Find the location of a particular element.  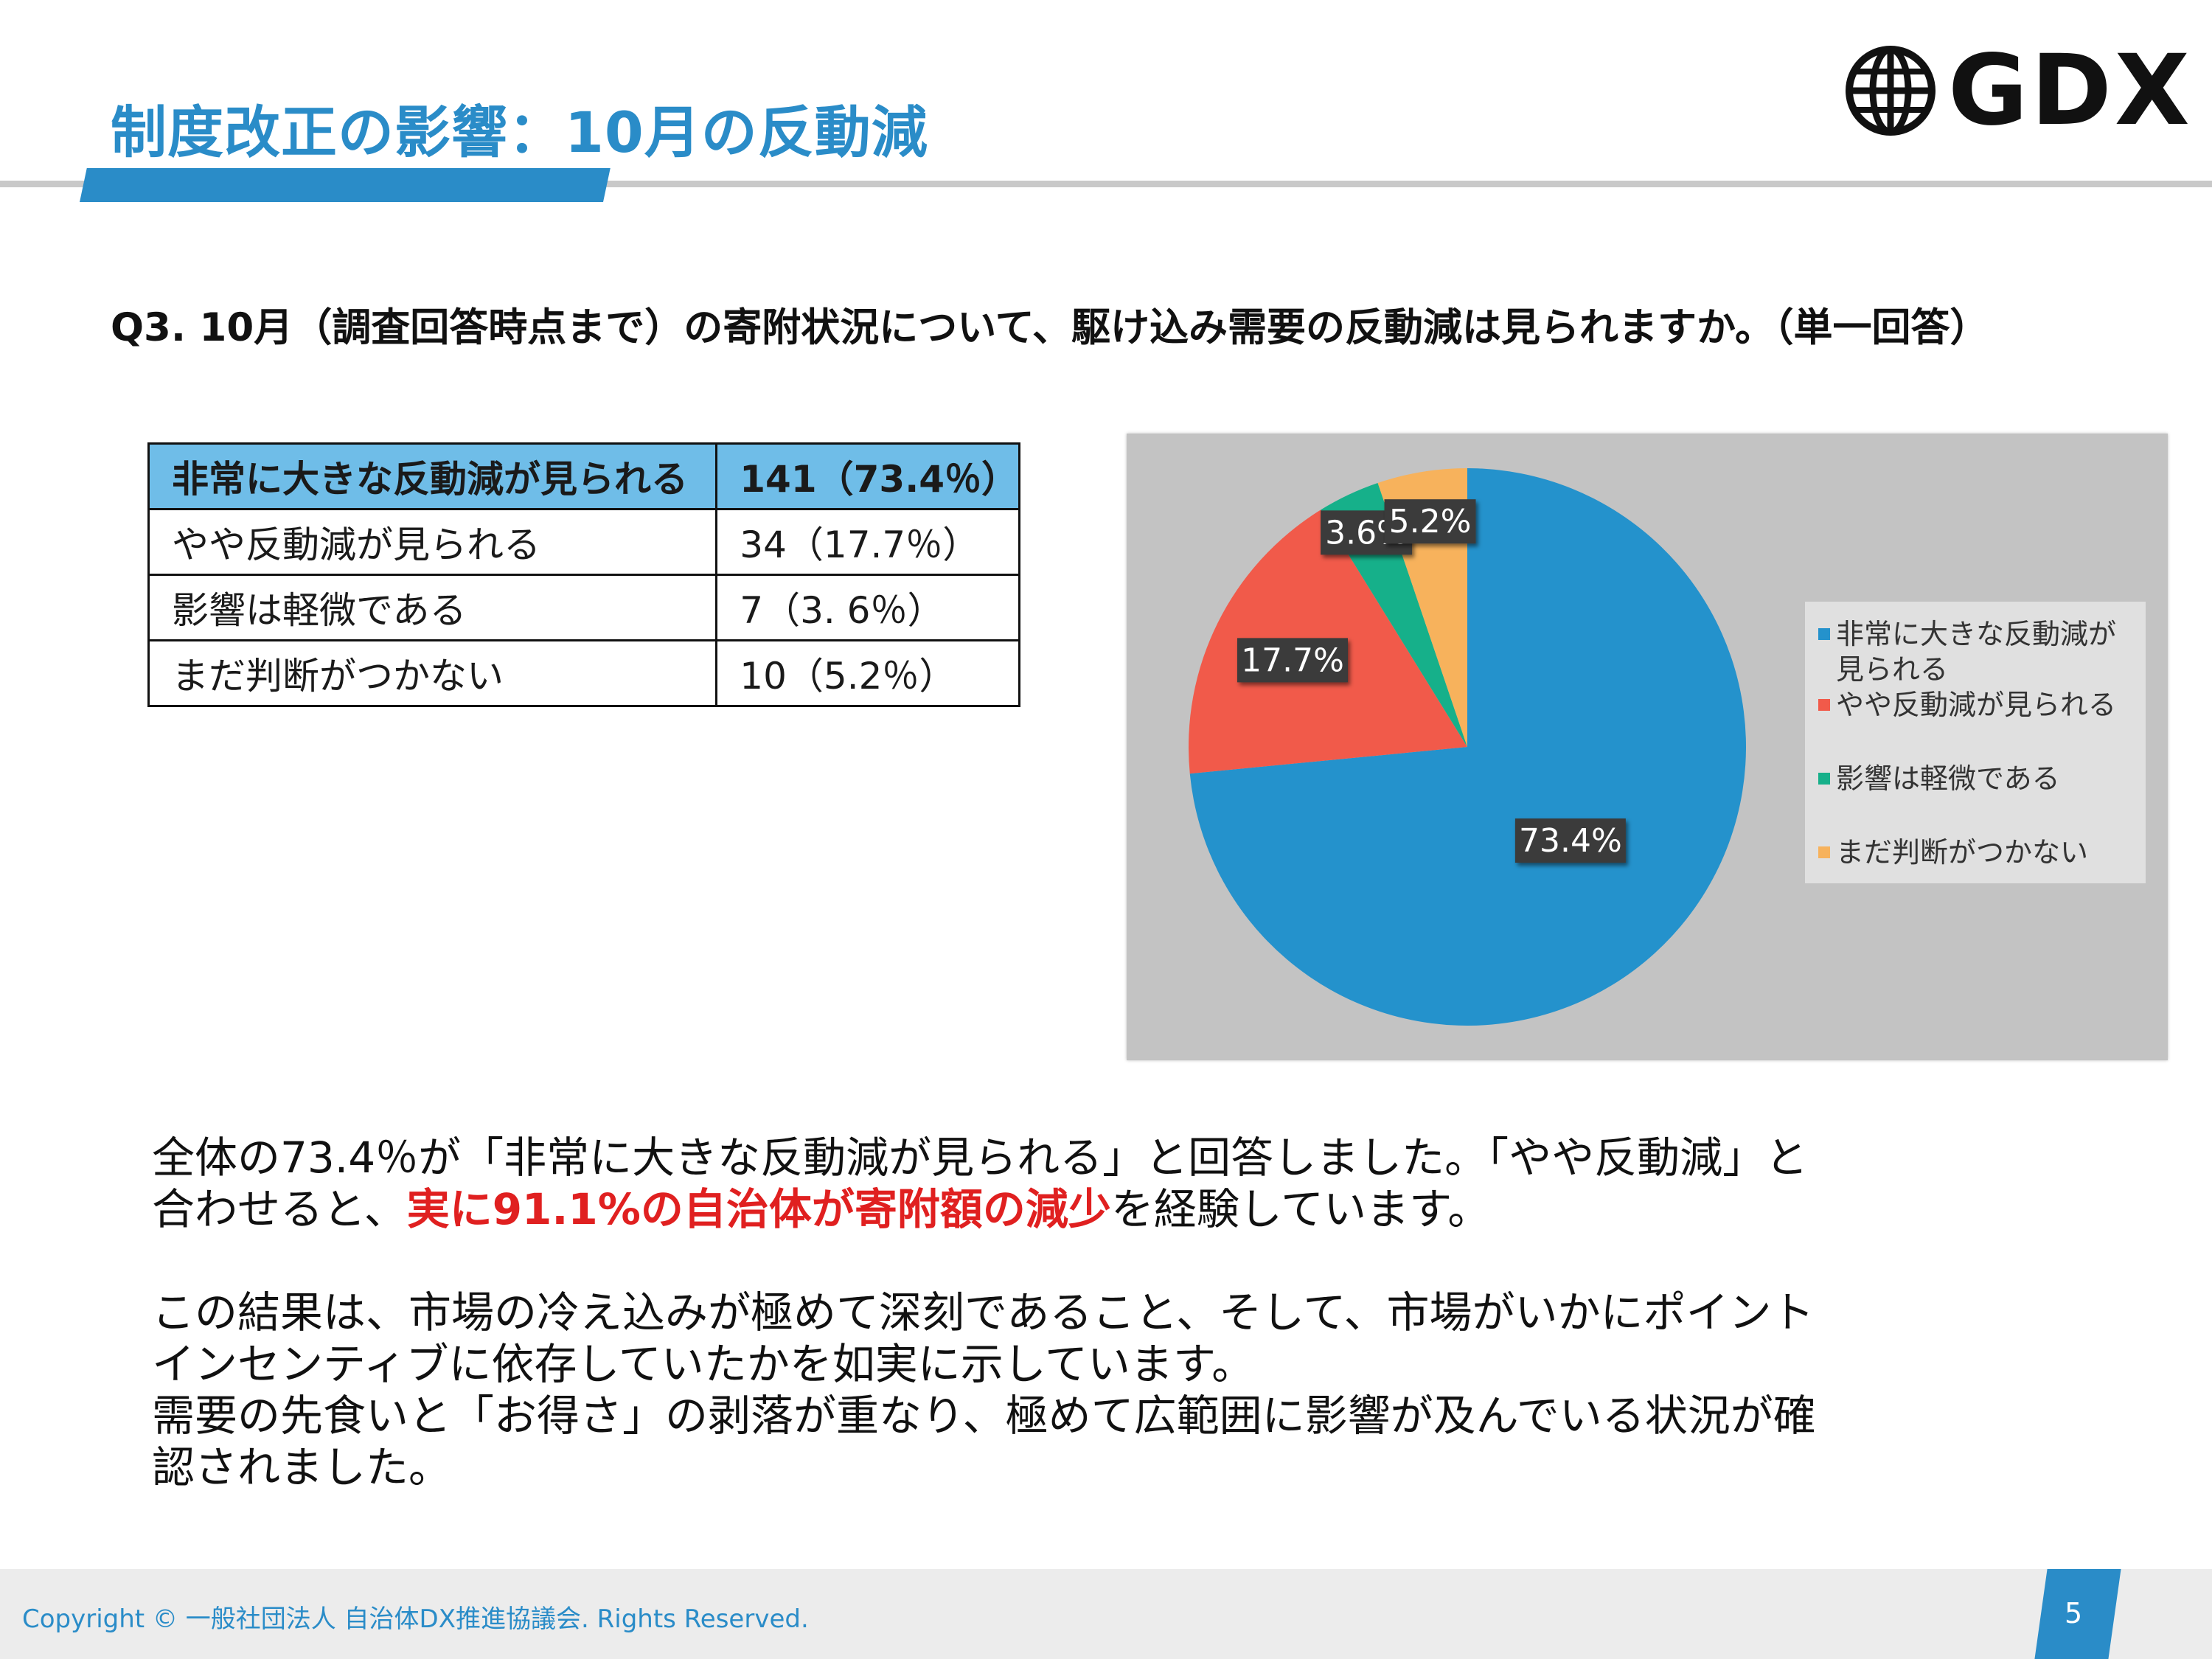

legend-item: 非常に大きな反動減が見られる is located at coordinates (1976, 651).